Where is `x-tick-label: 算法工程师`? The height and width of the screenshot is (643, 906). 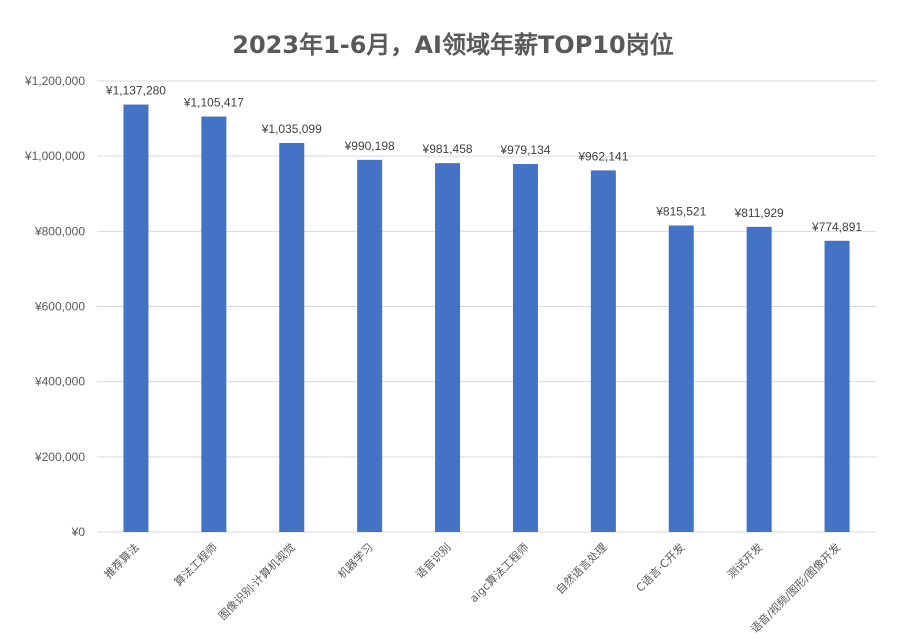
x-tick-label: 算法工程师 is located at coordinates (195, 564).